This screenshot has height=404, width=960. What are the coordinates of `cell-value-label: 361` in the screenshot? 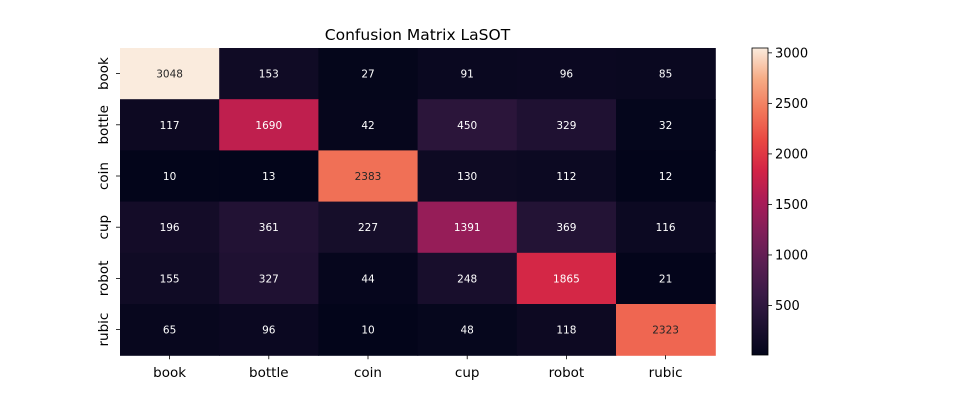 It's located at (269, 228).